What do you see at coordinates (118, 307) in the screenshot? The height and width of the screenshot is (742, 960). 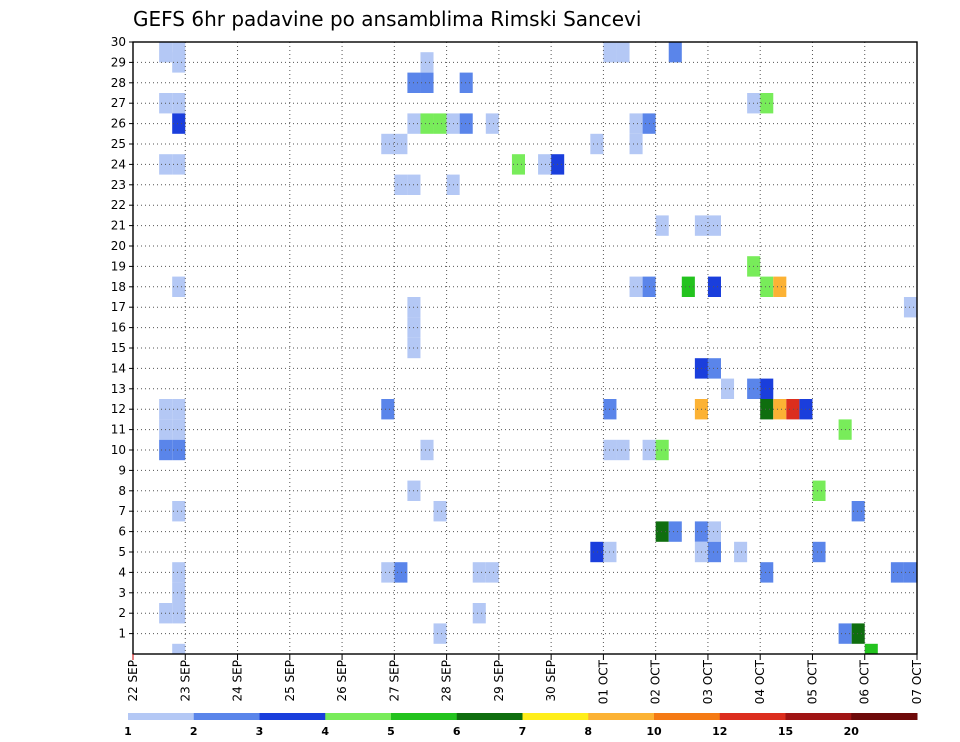 I see `y-tick-label: 17` at bounding box center [118, 307].